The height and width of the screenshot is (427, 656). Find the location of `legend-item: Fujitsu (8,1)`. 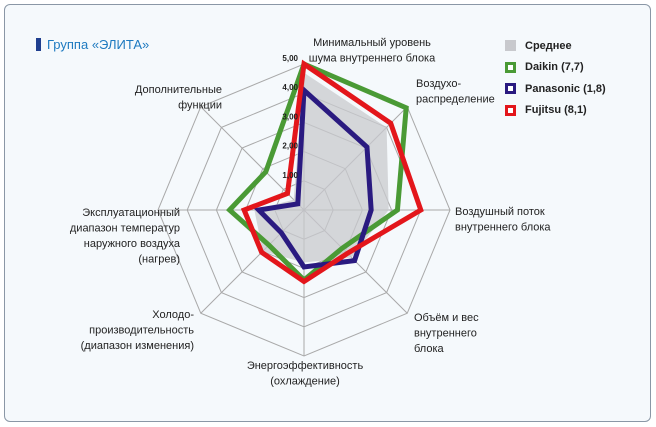

legend-item: Fujitsu (8,1) is located at coordinates (555, 111).